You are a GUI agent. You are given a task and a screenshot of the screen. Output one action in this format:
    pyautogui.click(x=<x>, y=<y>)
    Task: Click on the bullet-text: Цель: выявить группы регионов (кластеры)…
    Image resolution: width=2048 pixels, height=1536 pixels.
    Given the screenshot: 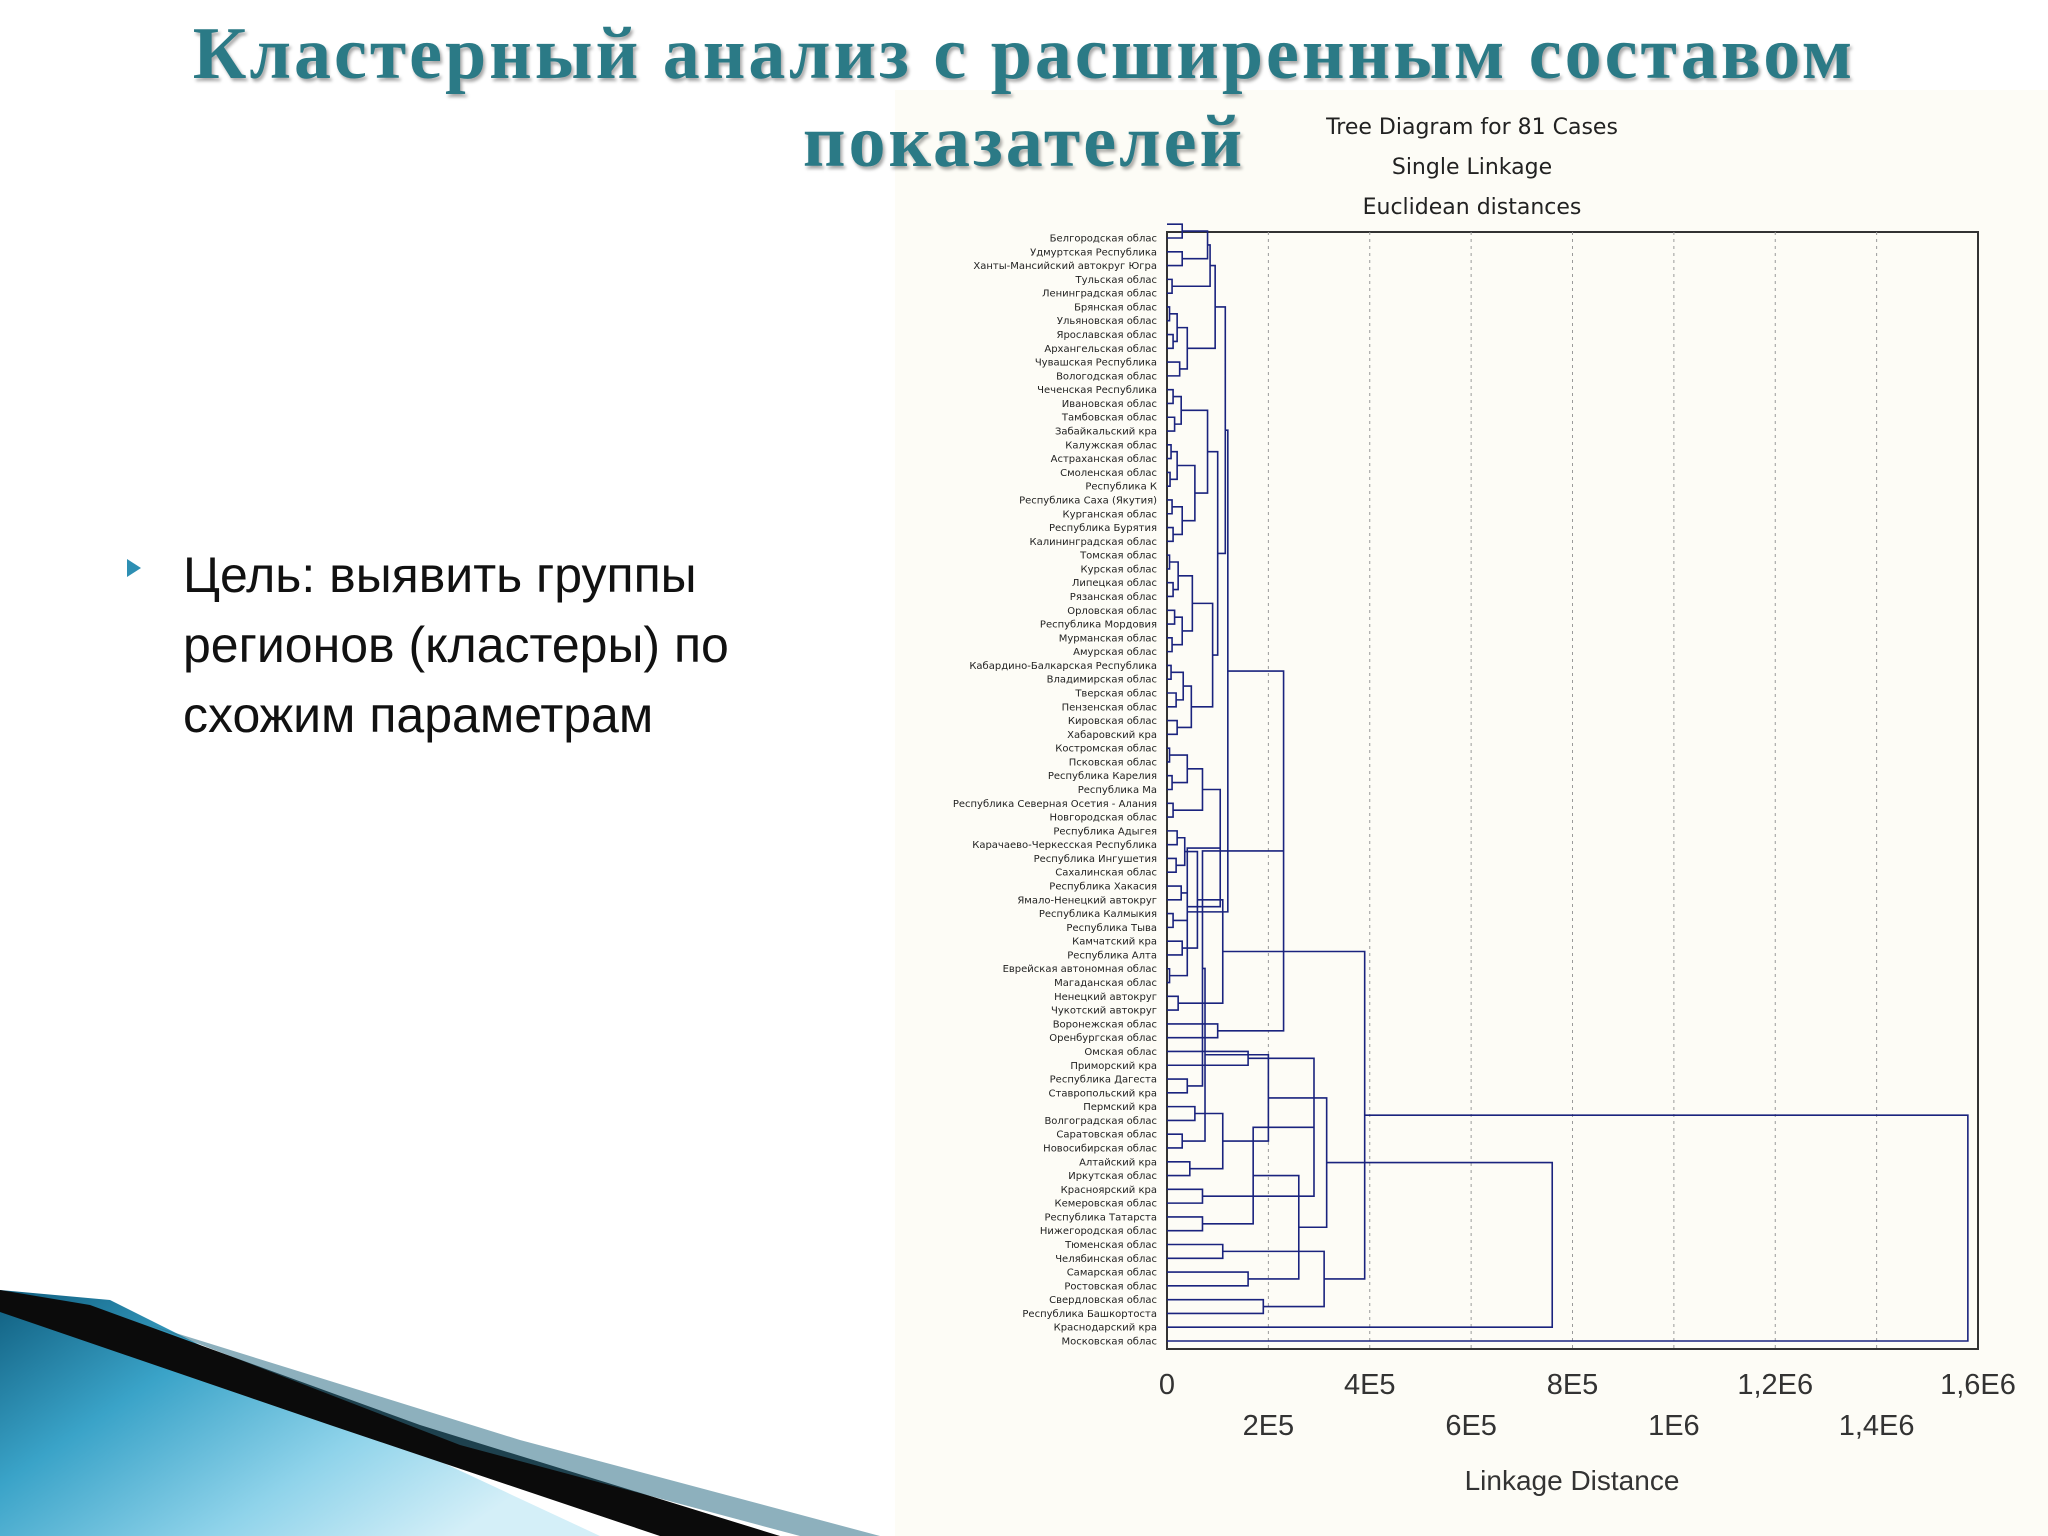 What is the action you would take?
    pyautogui.click(x=456, y=645)
    